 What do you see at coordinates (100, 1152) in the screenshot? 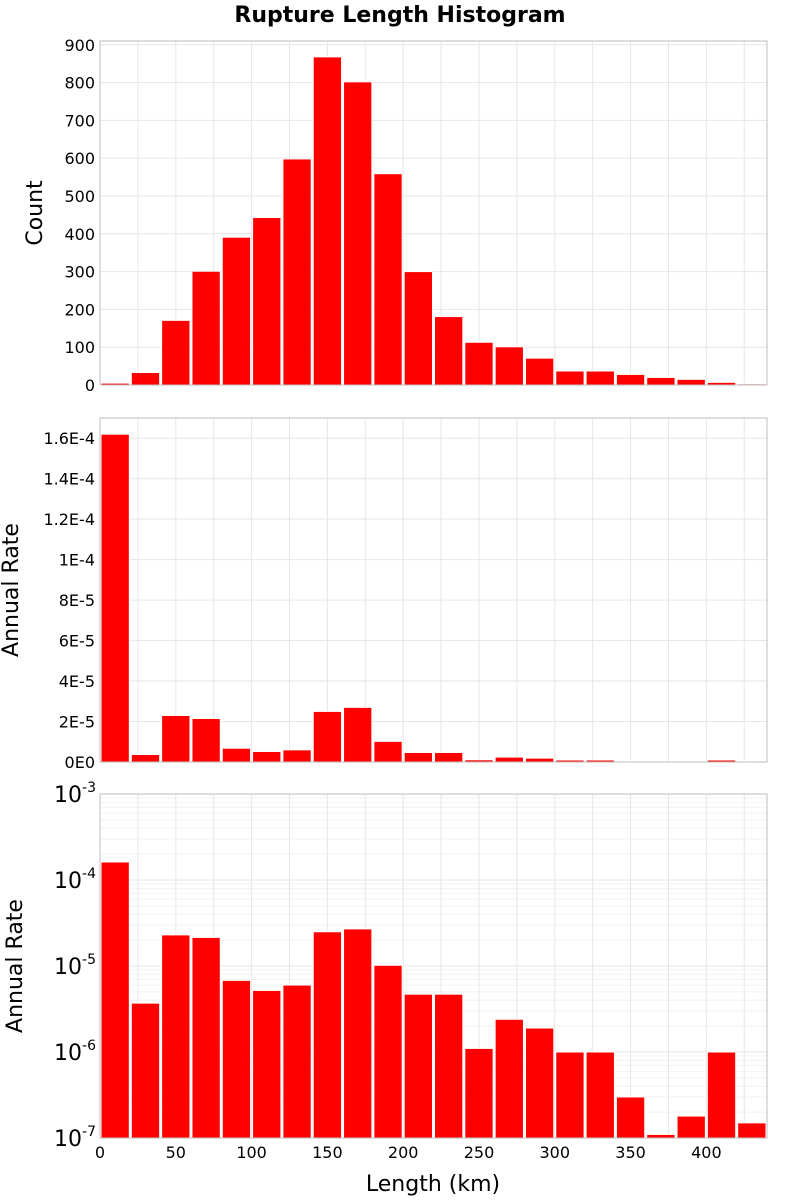
I see `x-tick-label: 0` at bounding box center [100, 1152].